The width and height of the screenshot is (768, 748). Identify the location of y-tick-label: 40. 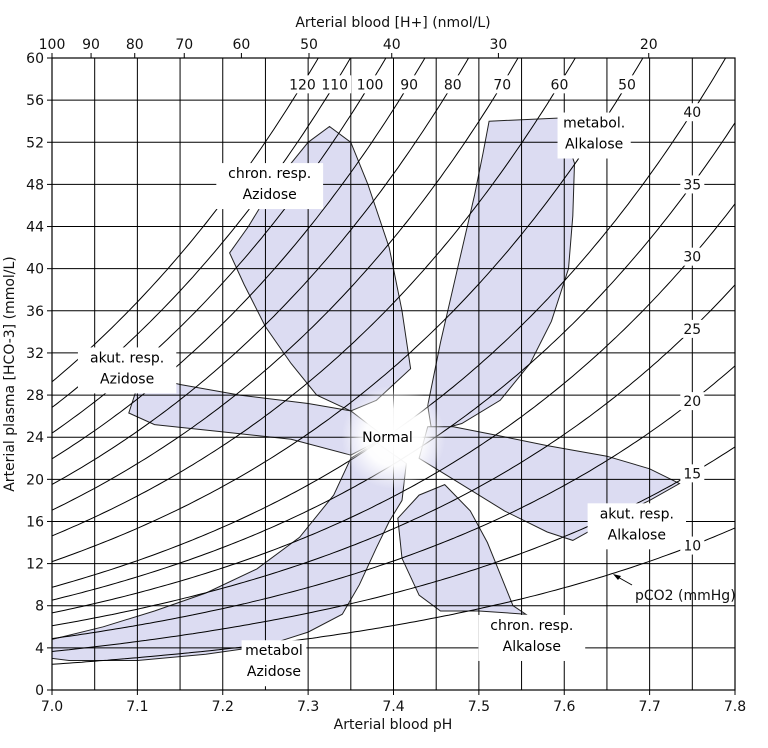
(35, 270).